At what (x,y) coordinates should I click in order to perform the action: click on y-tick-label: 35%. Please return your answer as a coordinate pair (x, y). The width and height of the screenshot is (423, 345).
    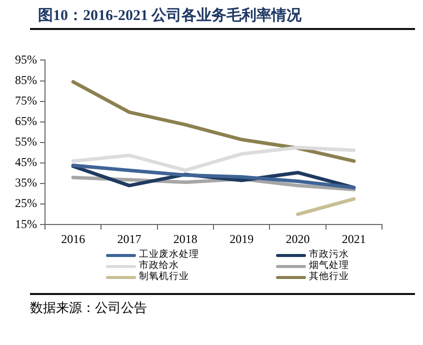
    Looking at the image, I should click on (25, 183).